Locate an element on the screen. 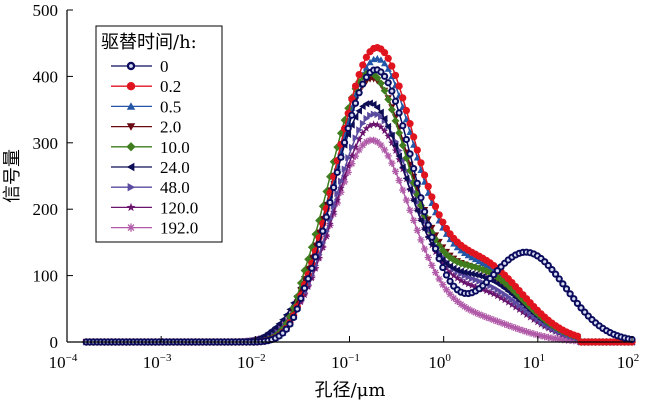 This screenshot has height=405, width=650. y-tick-label: 500 is located at coordinates (46, 10).